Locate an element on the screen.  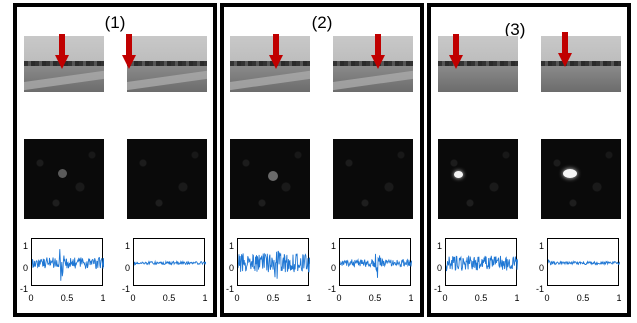
panel-label: (2) is located at coordinates (322, 23).